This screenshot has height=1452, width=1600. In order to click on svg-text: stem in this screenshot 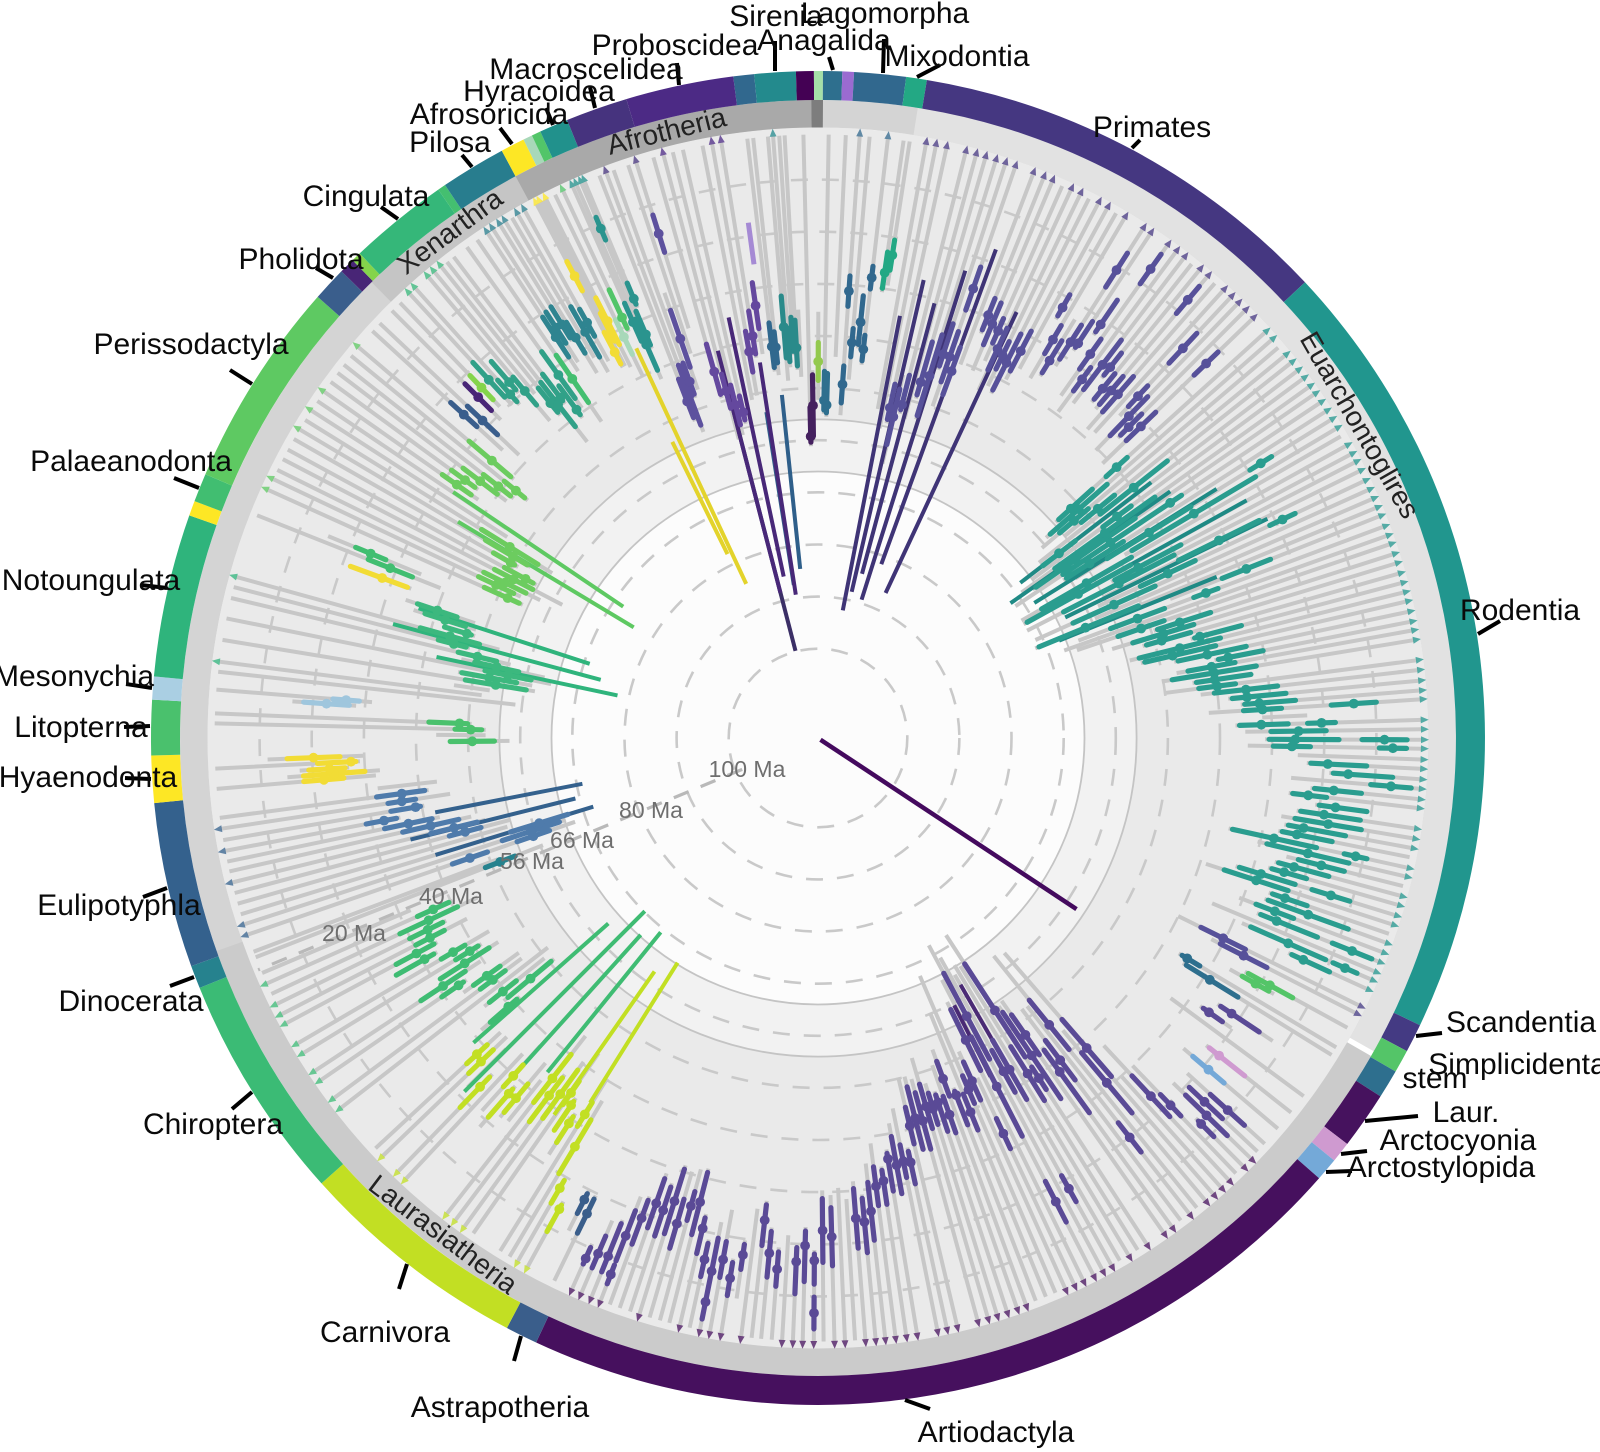, I will do `click(1434, 1078)`.